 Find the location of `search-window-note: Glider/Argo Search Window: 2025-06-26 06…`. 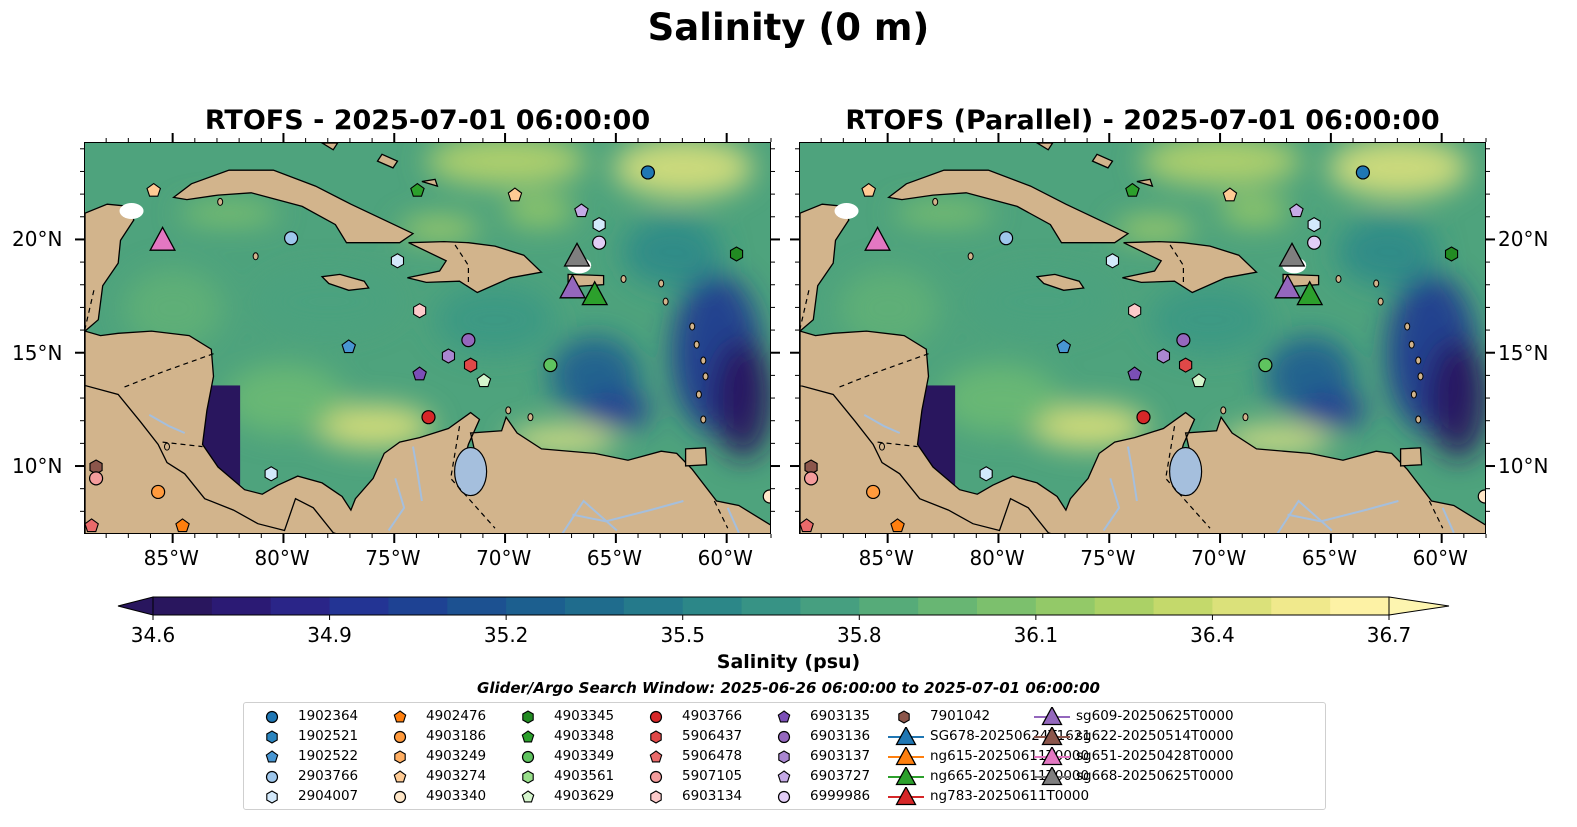

search-window-note: Glider/Argo Search Window: 2025-06-26 06… is located at coordinates (788, 688).